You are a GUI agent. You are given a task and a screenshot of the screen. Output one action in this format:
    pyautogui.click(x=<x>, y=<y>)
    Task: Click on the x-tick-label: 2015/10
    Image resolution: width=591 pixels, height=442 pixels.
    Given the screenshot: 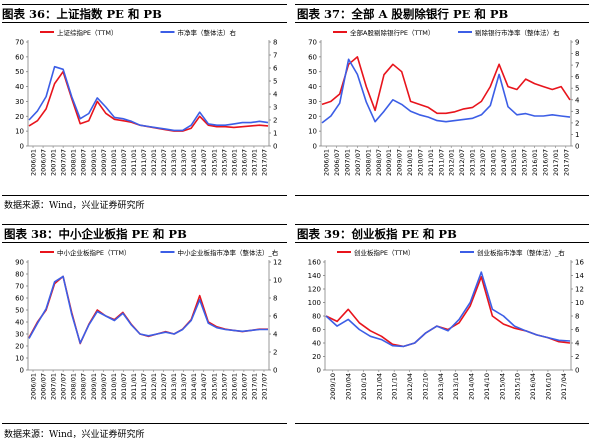 What is the action you would take?
    pyautogui.click(x=518, y=386)
    